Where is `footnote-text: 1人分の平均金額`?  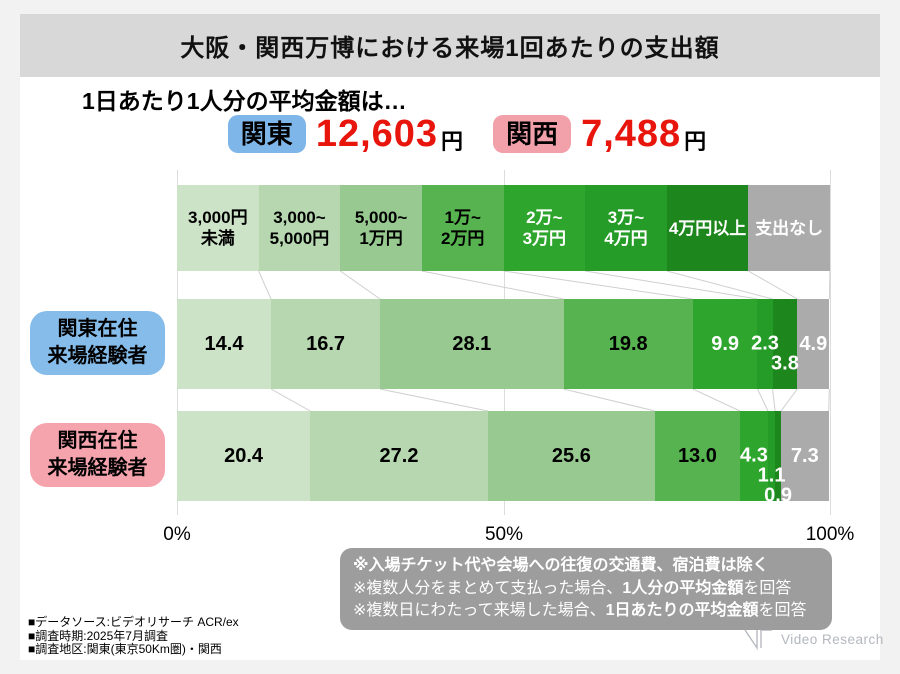 footnote-text: 1人分の平均金額 is located at coordinates (683, 588).